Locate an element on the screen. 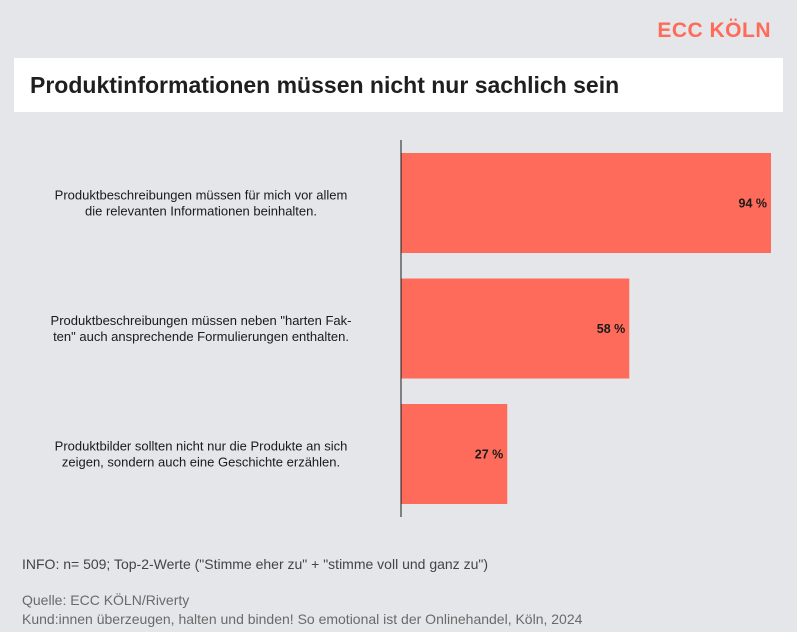 Image resolution: width=797 pixels, height=632 pixels. brand-logo: ECC KÖLN is located at coordinates (714, 30).